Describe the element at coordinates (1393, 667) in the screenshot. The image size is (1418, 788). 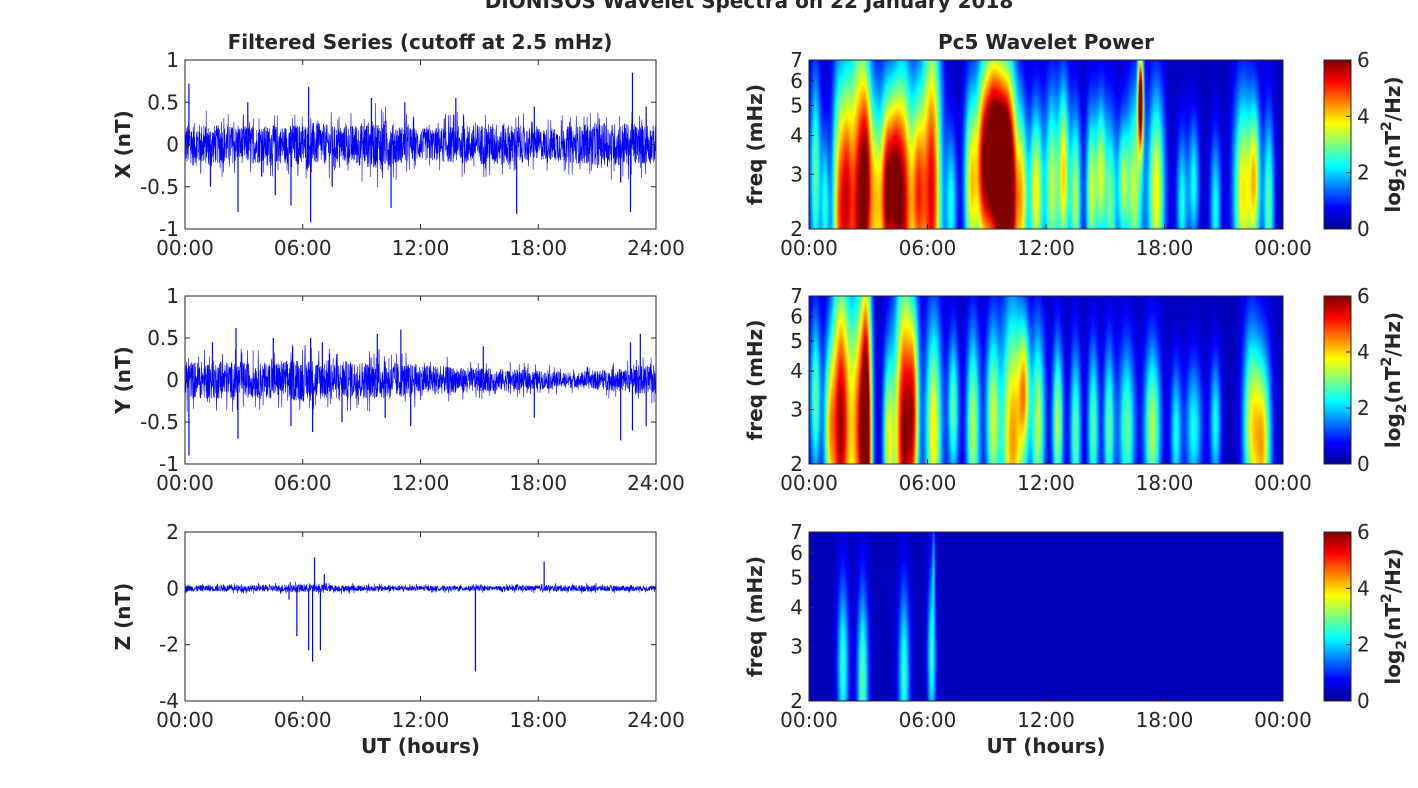
I see `colorbar-label-part: log` at that location.